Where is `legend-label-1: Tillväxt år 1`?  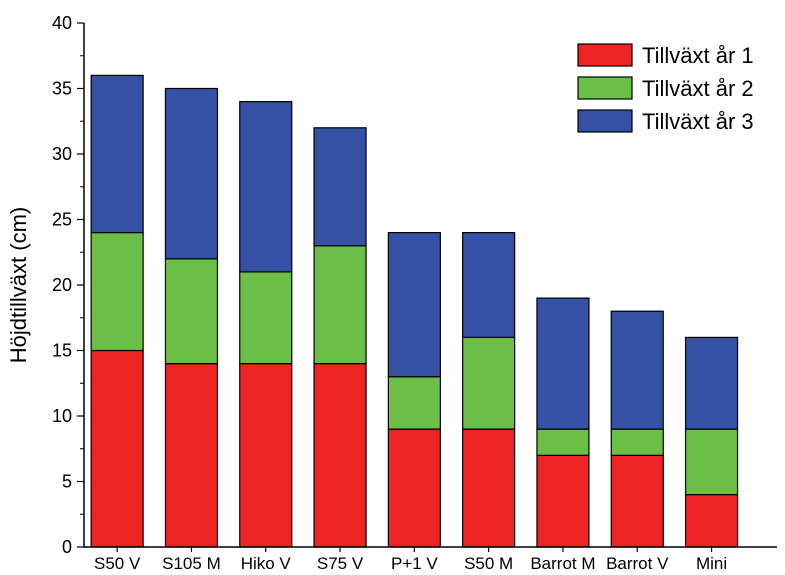
legend-label-1: Tillväxt år 1 is located at coordinates (698, 55).